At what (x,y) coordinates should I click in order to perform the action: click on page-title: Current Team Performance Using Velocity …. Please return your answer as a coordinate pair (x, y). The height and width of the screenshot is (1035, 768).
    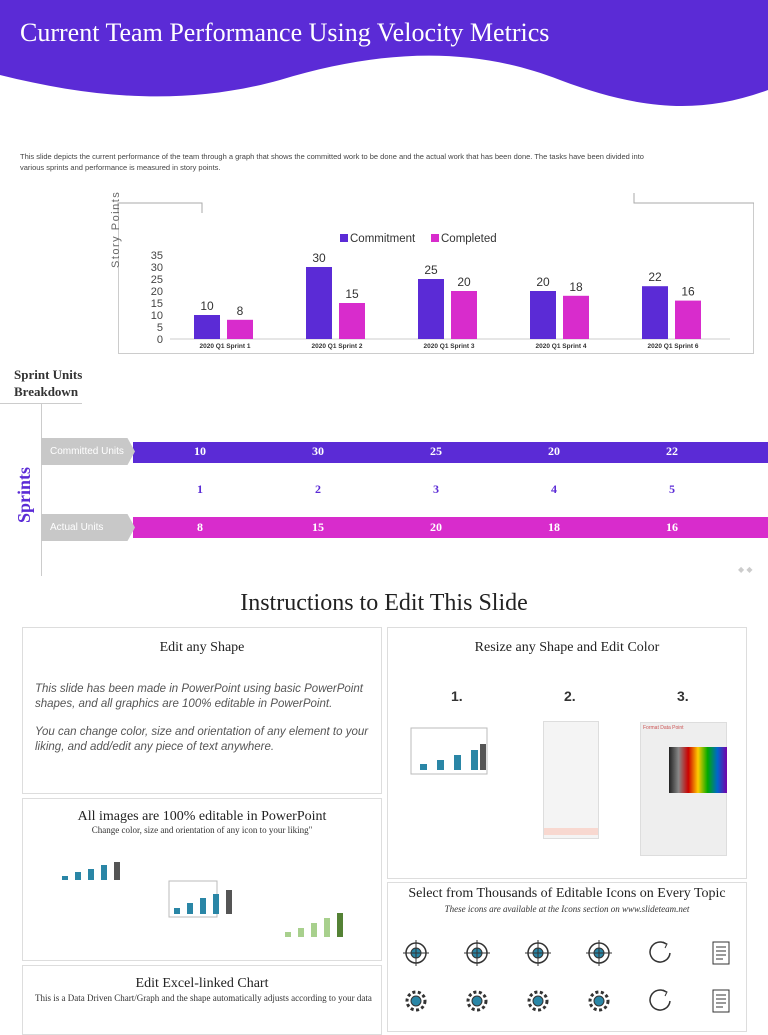
    Looking at the image, I should click on (285, 32).